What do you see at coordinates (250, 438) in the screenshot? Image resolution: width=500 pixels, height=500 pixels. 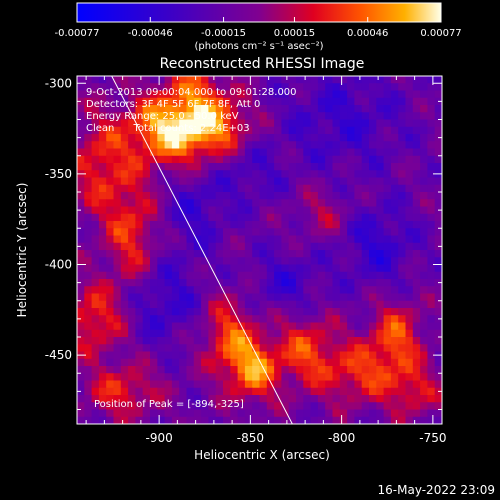 I see `x-tick-label: -850` at bounding box center [250, 438].